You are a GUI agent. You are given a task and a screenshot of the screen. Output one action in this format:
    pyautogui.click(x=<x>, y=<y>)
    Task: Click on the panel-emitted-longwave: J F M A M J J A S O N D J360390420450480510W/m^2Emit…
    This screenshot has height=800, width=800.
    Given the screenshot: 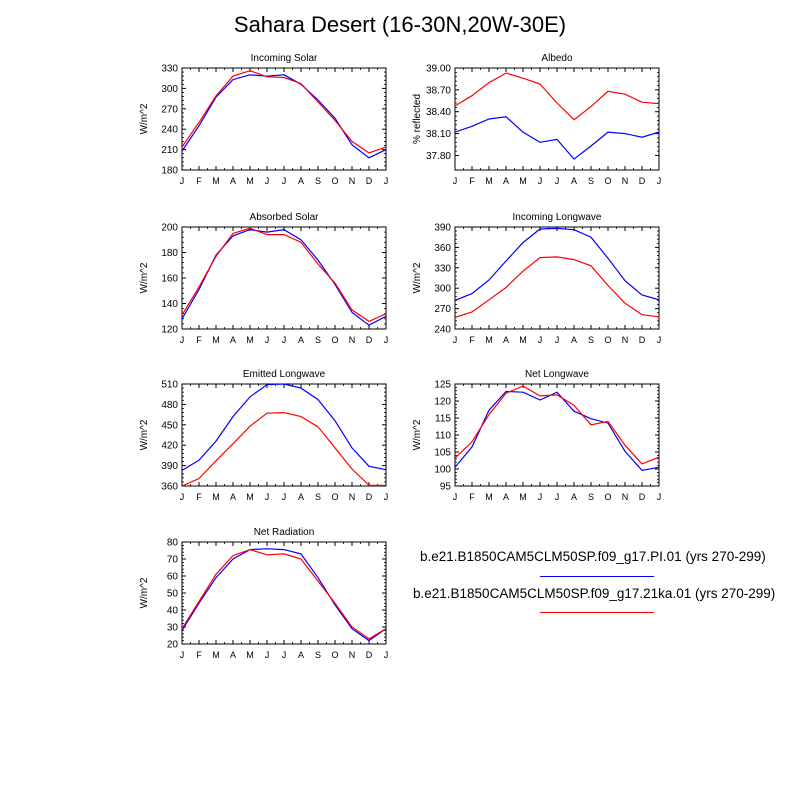 What is the action you would take?
    pyautogui.click(x=263, y=435)
    